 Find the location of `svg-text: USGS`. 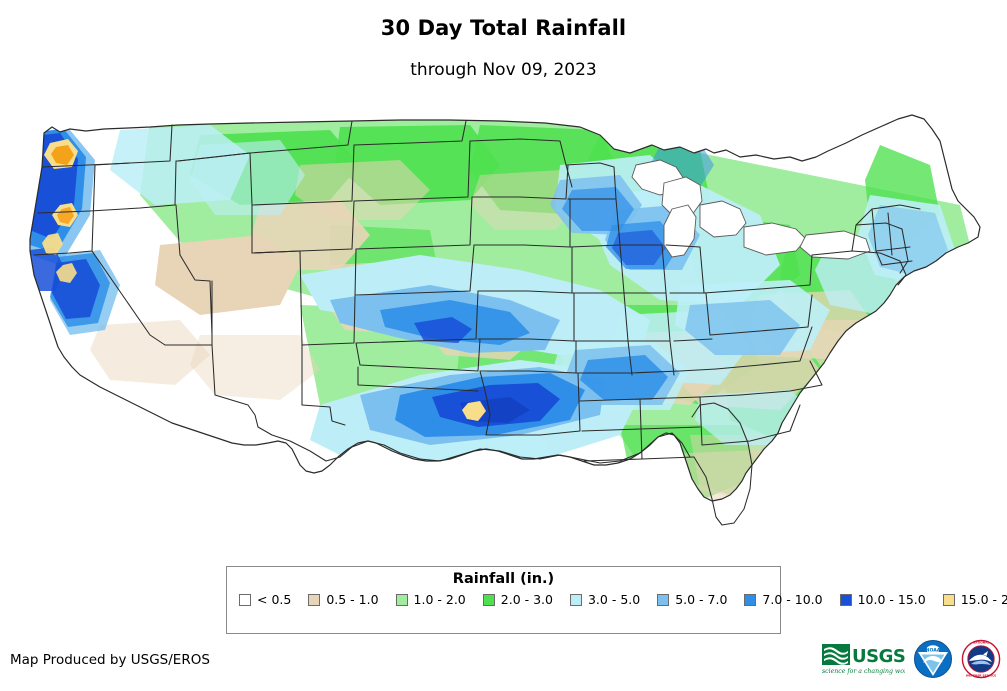

svg-text: USGS is located at coordinates (878, 656).